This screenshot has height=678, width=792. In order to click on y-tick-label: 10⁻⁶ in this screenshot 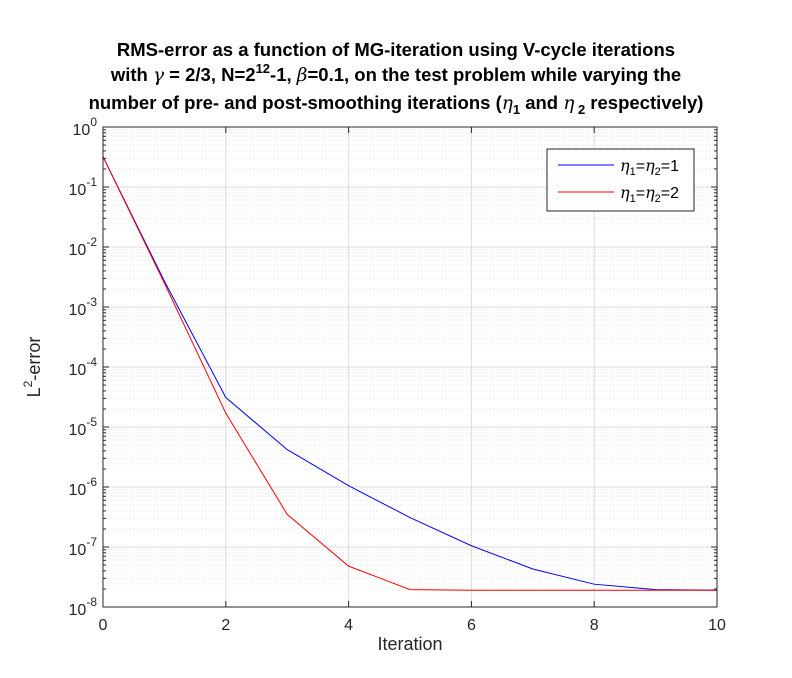, I will do `click(83, 487)`.